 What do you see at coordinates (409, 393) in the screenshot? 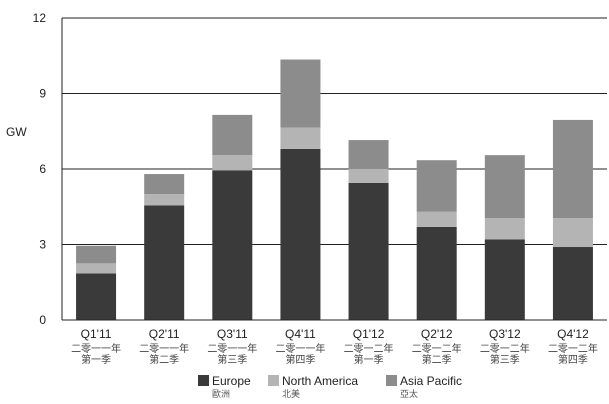
I see `legend-label-zh: 亞太` at bounding box center [409, 393].